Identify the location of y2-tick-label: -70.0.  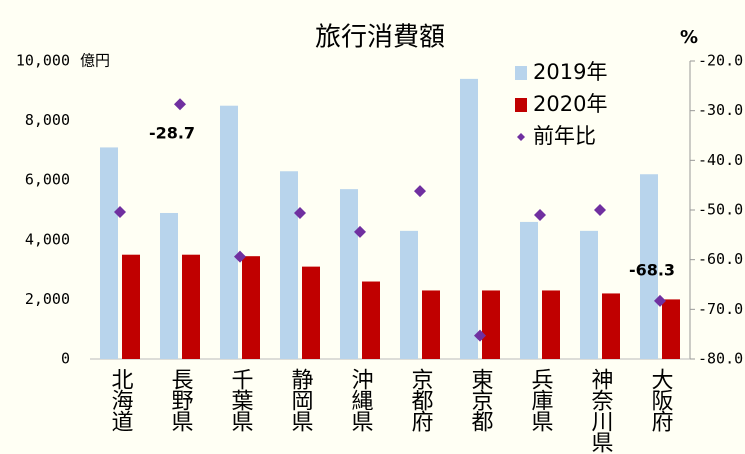
(720, 309).